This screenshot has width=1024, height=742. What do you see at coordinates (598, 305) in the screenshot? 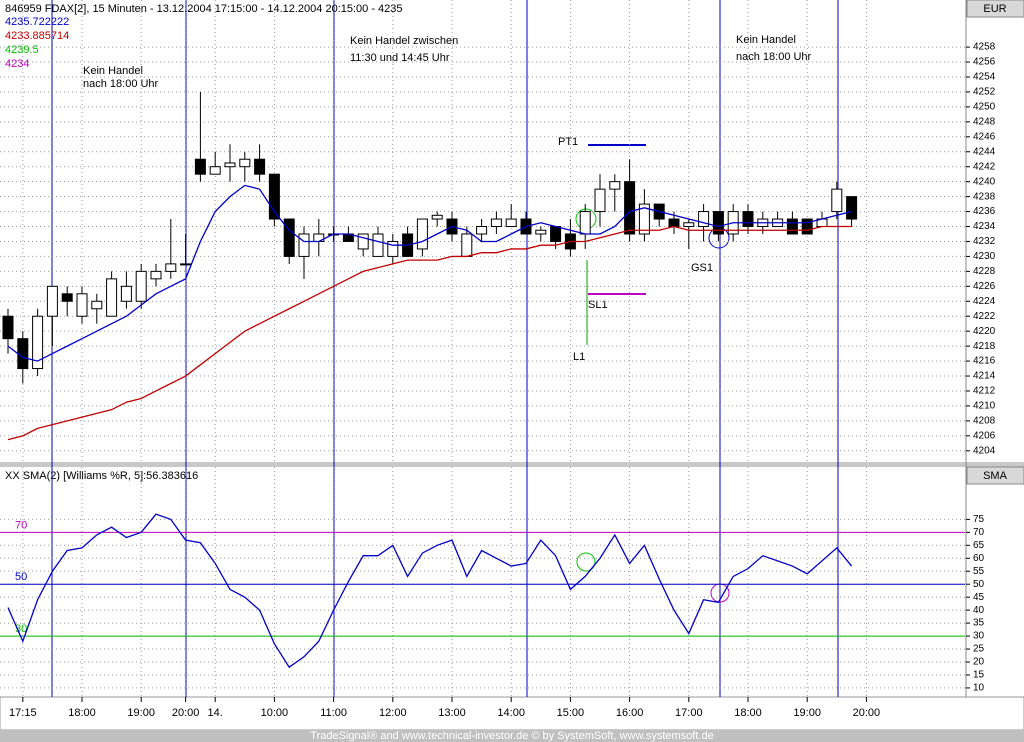
I see `annotation: SL1` at bounding box center [598, 305].